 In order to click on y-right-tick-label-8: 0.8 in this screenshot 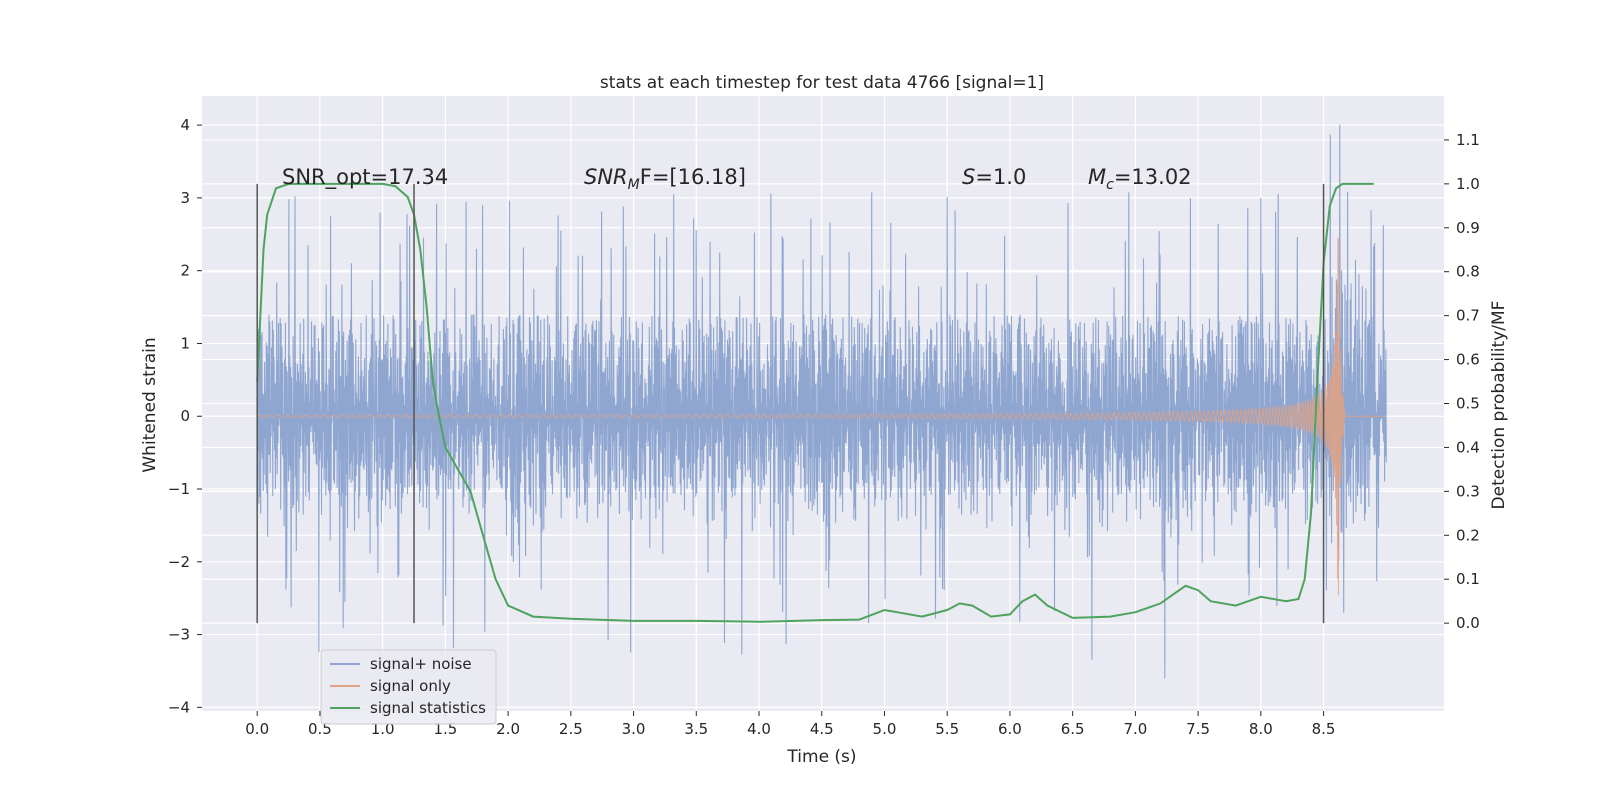, I will do `click(1468, 272)`.